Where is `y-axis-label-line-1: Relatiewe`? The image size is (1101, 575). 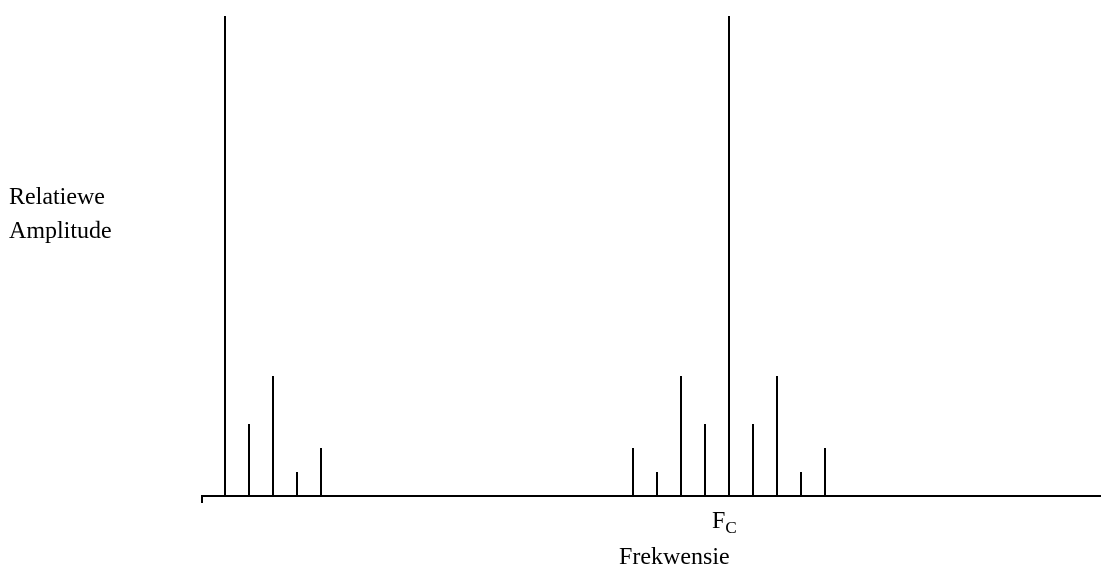
y-axis-label-line-1: Relatiewe is located at coordinates (57, 197).